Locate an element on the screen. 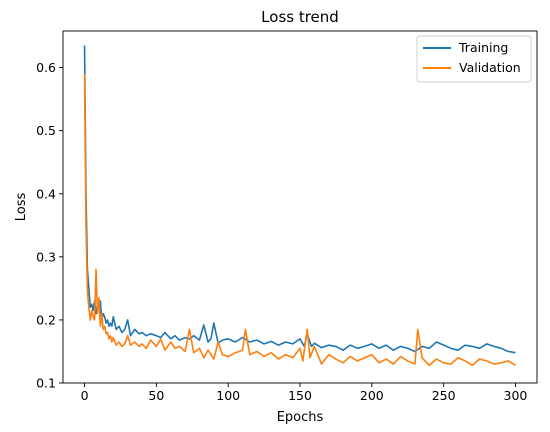 This screenshot has width=550, height=432. x-axis-ticks: 0 50 100 150 200 250 300 is located at coordinates (304, 393).